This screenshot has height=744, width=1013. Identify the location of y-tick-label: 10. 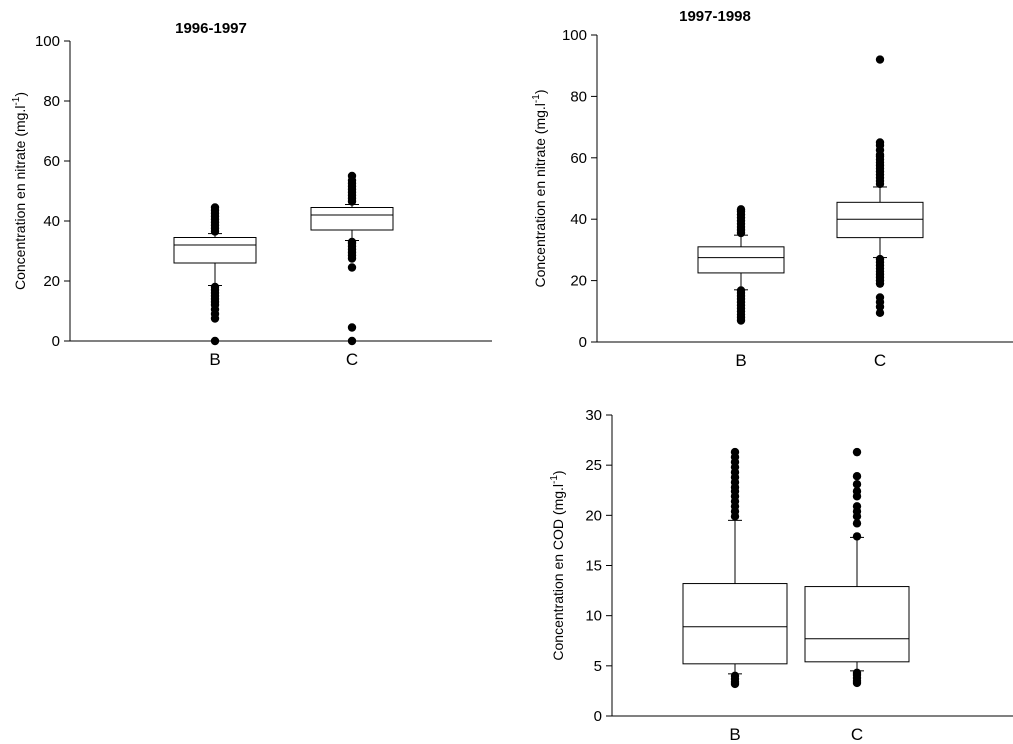
(593, 616).